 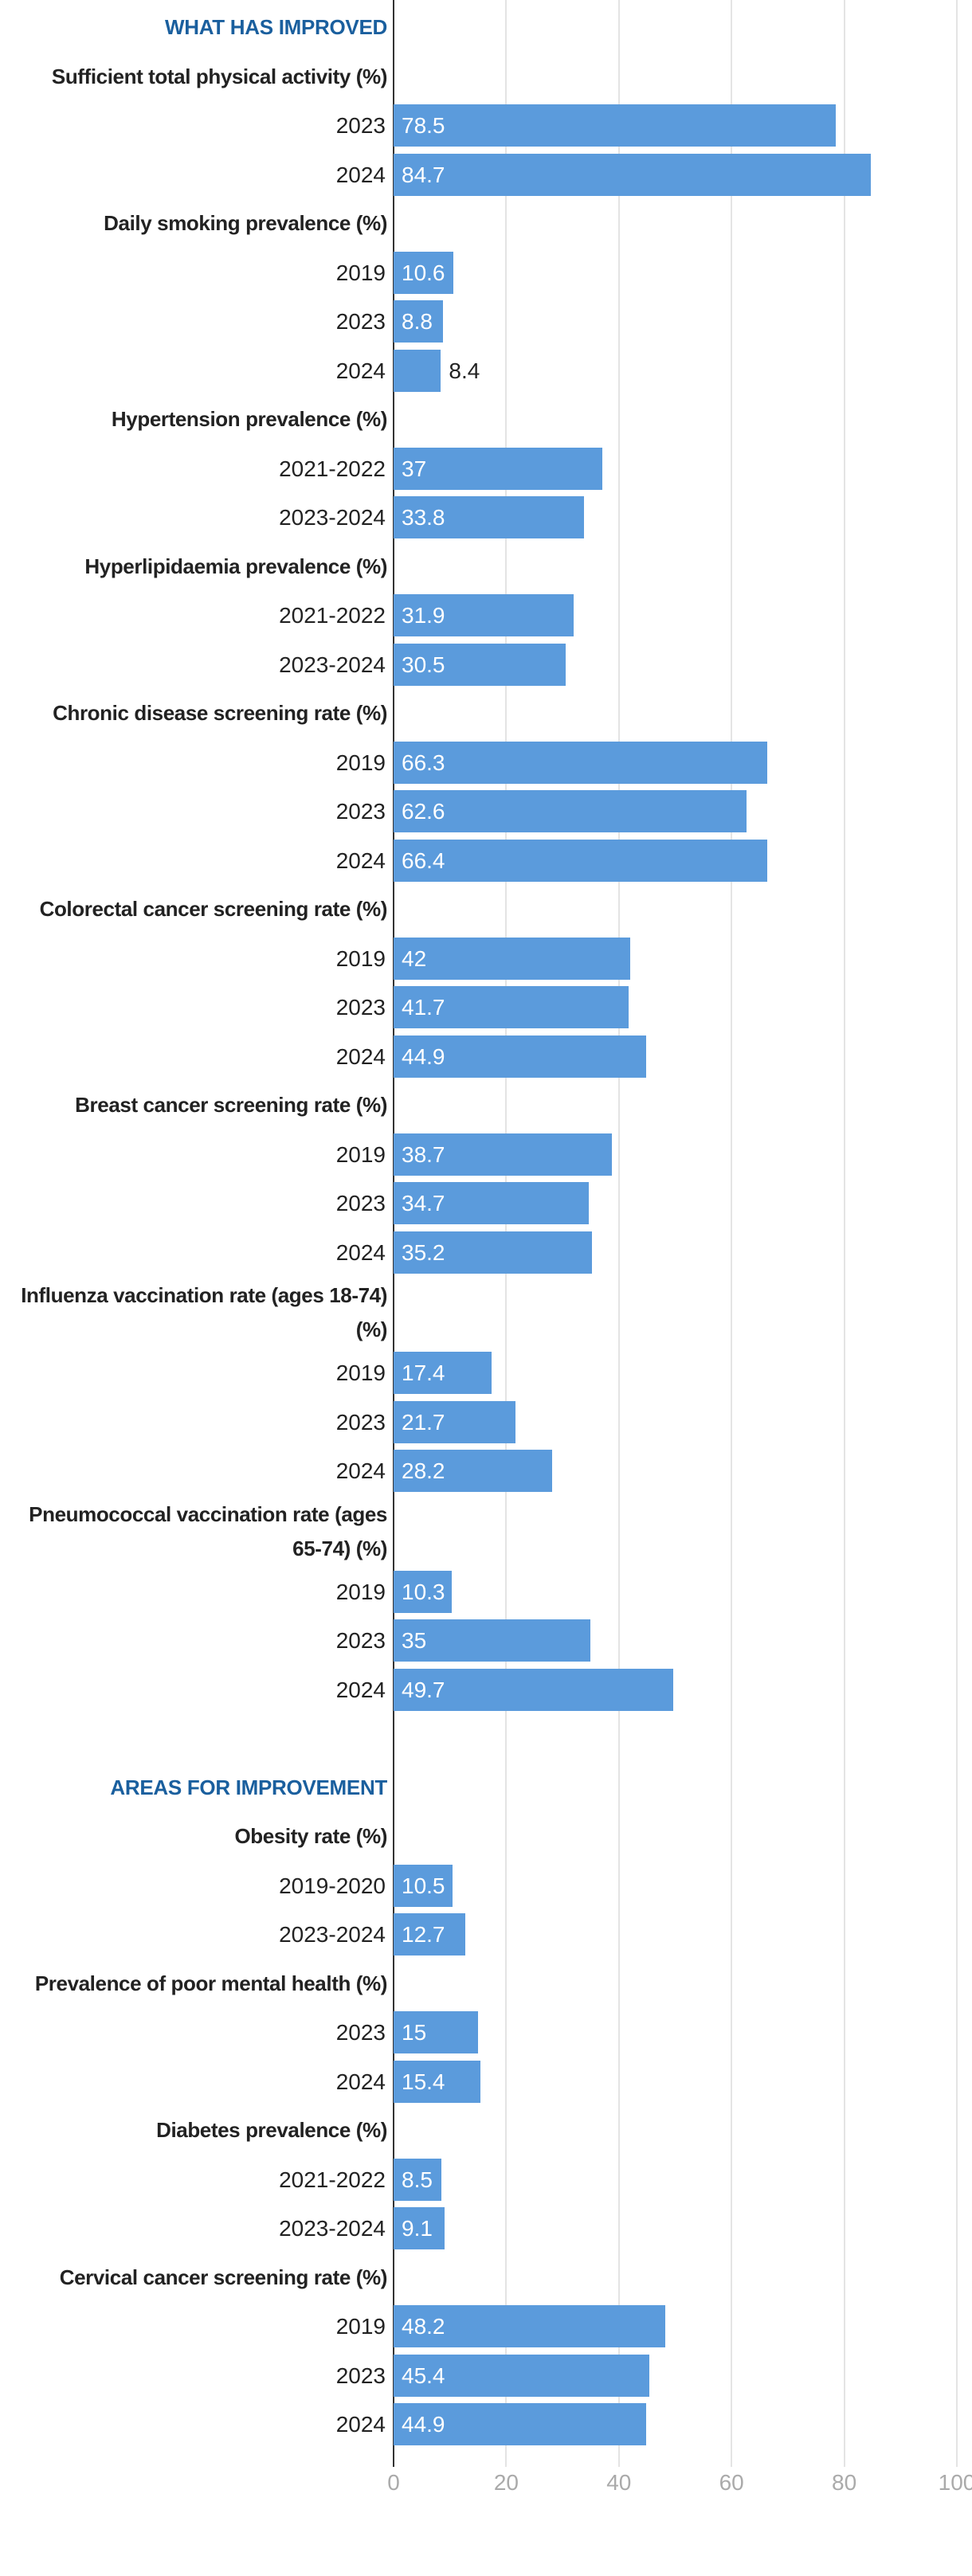 What do you see at coordinates (271, 2130) in the screenshot?
I see `group-label: Diabetes prevalence (%)` at bounding box center [271, 2130].